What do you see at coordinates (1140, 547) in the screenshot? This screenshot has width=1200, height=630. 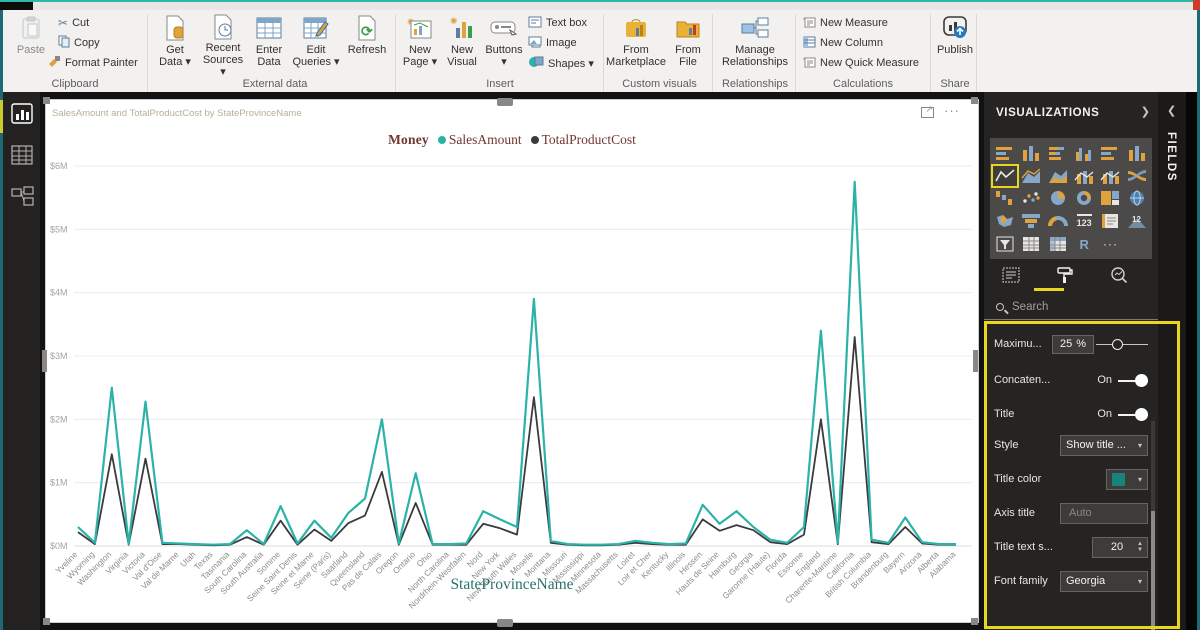 I see `stepper-arrows-icon: ▲ ▼` at bounding box center [1140, 547].